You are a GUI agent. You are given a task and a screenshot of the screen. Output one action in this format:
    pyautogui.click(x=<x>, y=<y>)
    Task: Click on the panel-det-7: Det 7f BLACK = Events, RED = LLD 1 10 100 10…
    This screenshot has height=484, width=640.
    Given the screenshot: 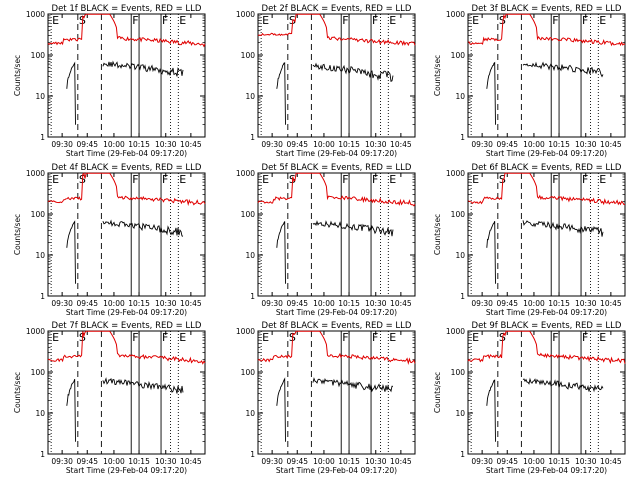 What is the action you would take?
    pyautogui.click(x=109, y=398)
    